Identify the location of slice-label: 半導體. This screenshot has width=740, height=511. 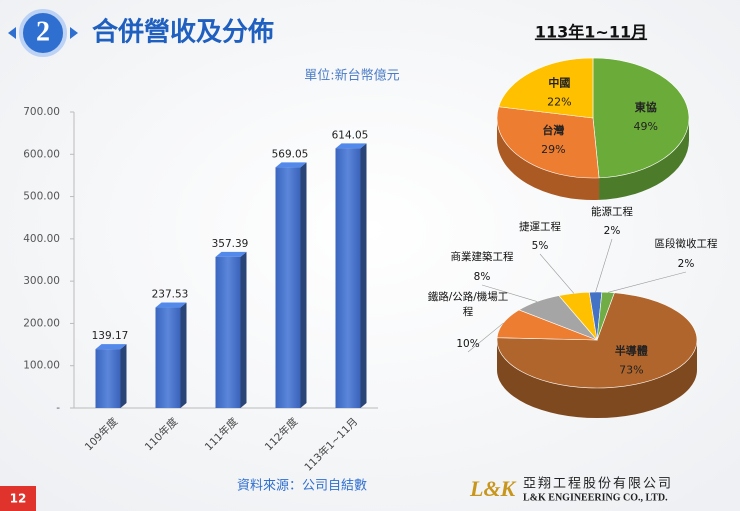
(631, 351).